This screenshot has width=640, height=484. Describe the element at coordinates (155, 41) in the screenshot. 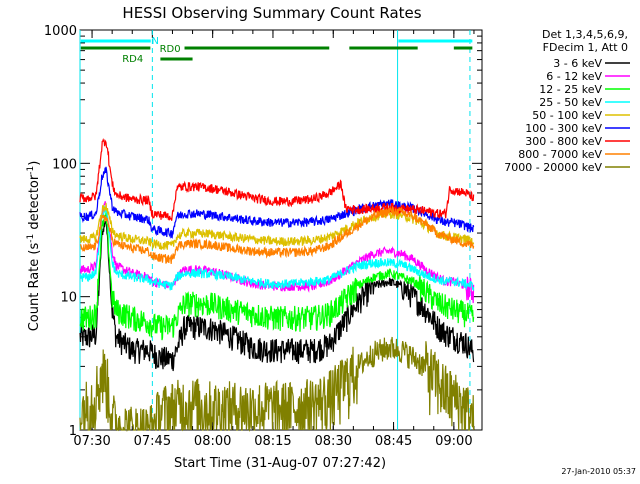

I see `state-label-n: N` at that location.